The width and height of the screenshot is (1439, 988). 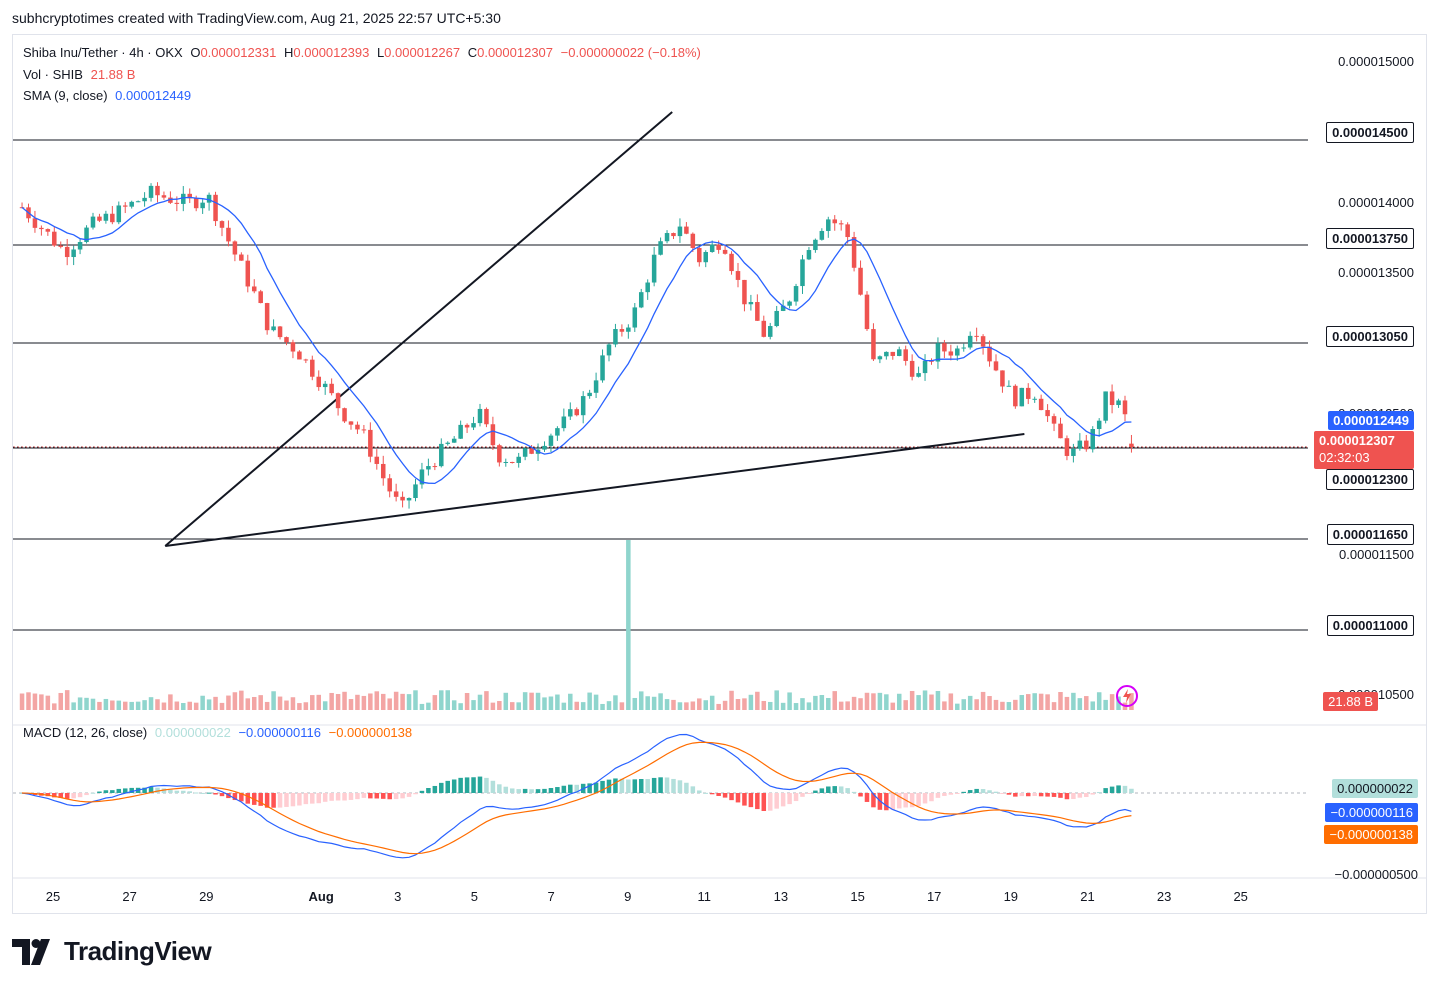 What do you see at coordinates (576, 798) in the screenshot?
I see `signal-line` at bounding box center [576, 798].